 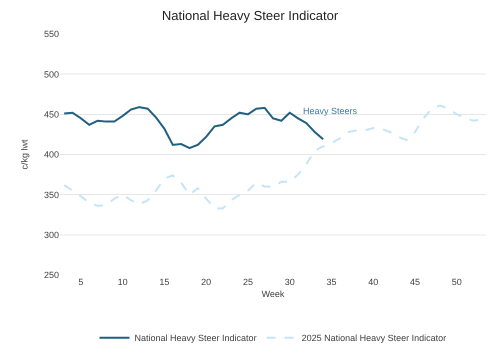 I want to click on y-axis-title: c/kg lwt, so click(x=24, y=154).